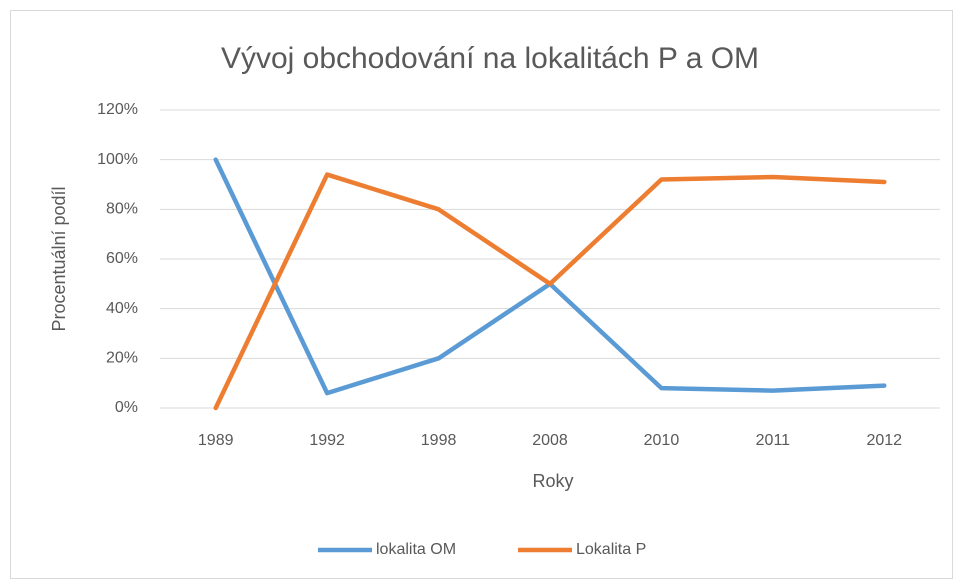 This screenshot has width=954, height=580. I want to click on legend-label: Lokalita P, so click(611, 549).